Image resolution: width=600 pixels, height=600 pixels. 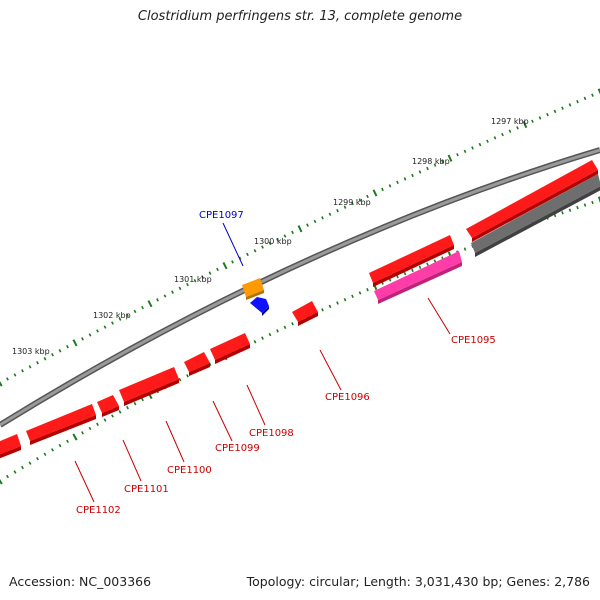 What do you see at coordinates (221, 215) in the screenshot?
I see `gene-label-cpe1097: CPE1097` at bounding box center [221, 215].